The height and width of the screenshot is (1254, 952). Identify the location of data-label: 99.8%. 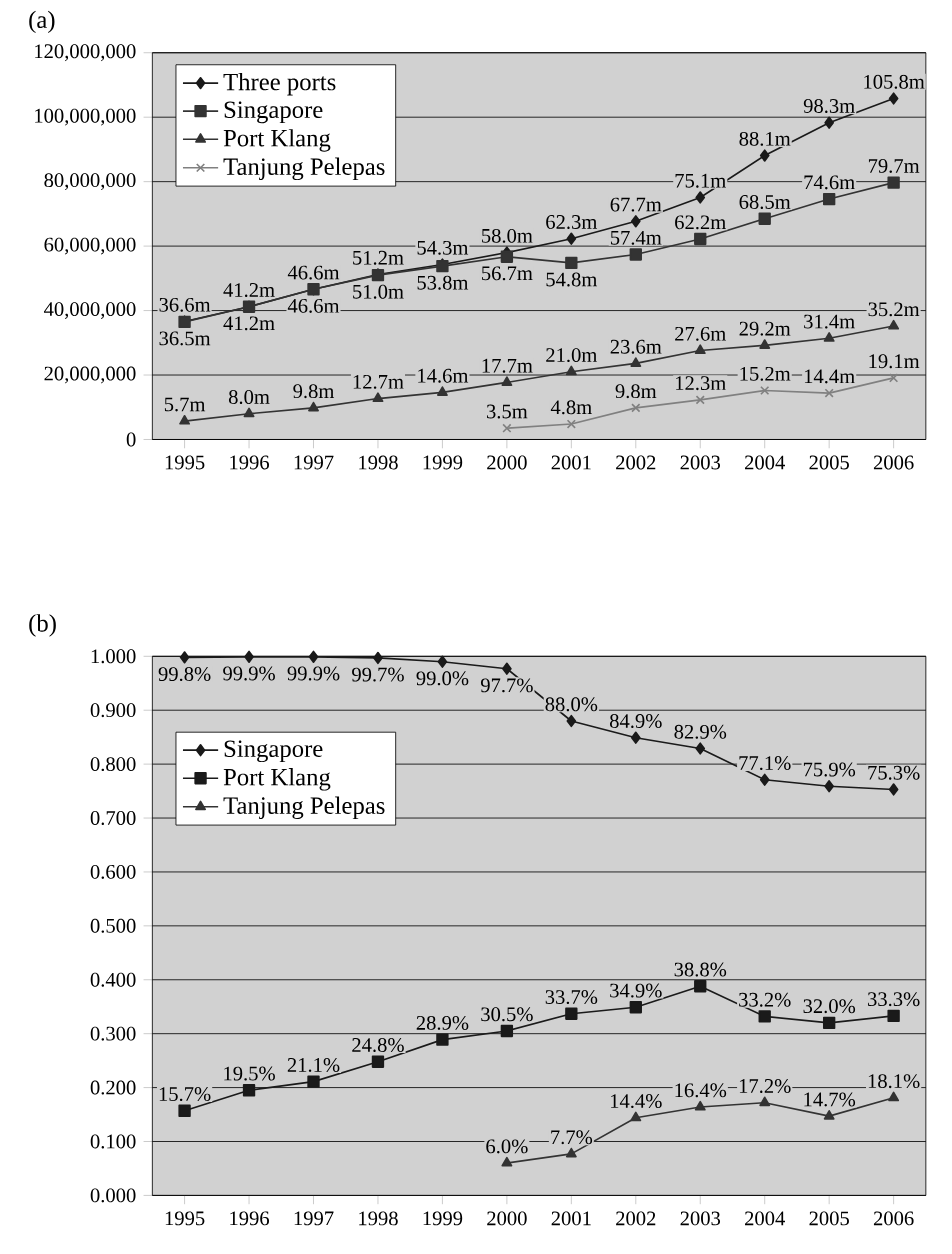
(184, 674).